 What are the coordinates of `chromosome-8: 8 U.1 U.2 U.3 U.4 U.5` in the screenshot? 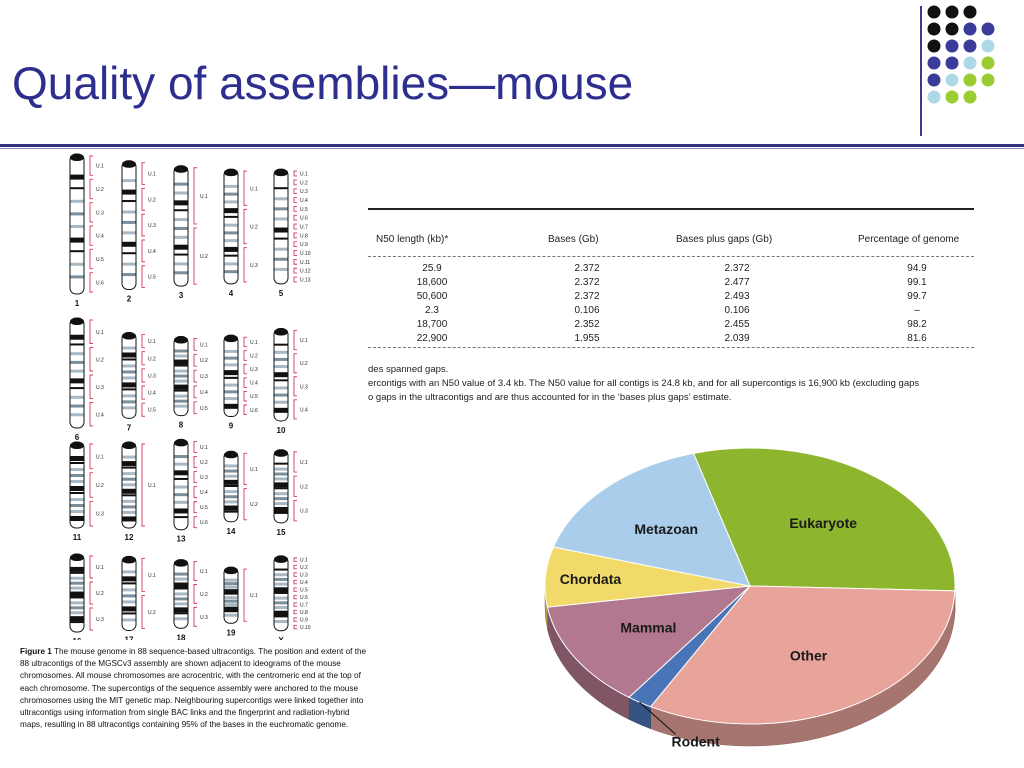 It's located at (190, 382).